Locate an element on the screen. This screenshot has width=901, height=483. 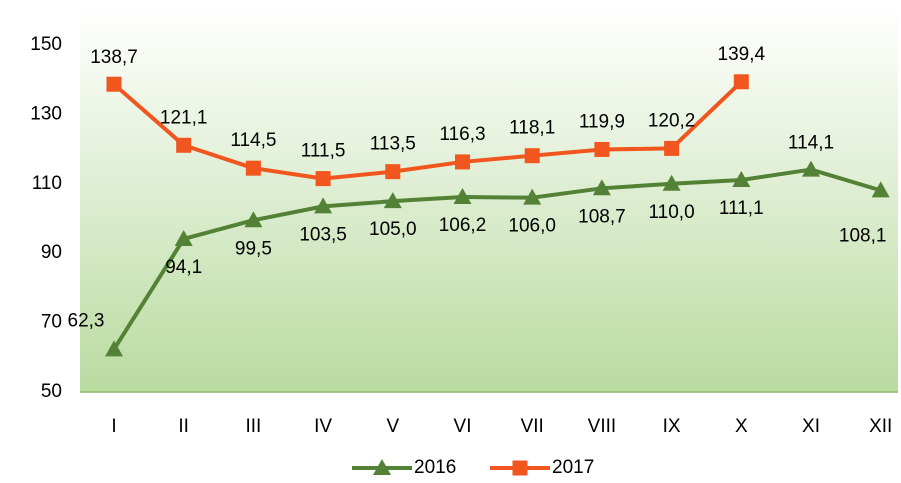
data-label: 139,4 is located at coordinates (742, 54).